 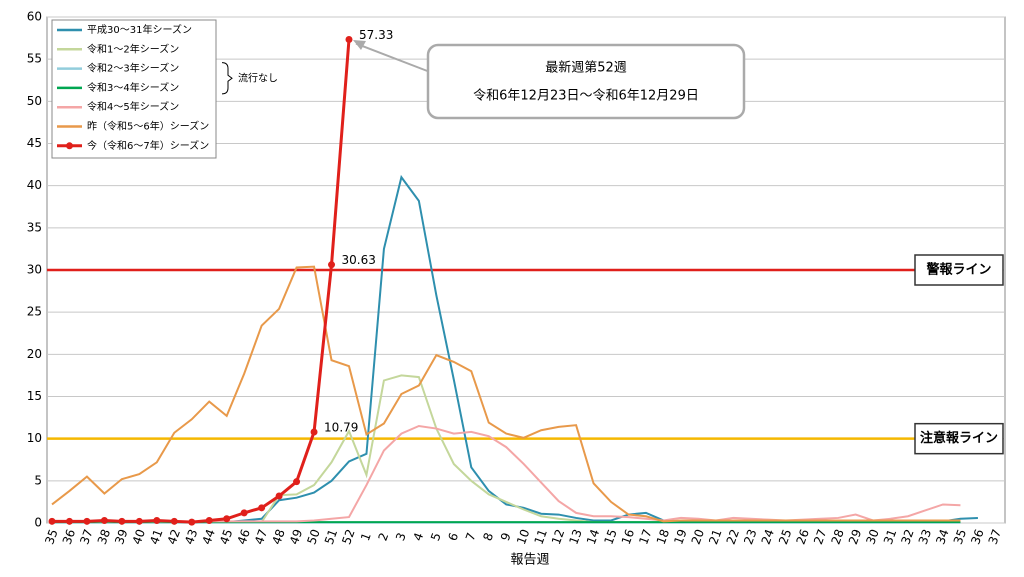 I want to click on legend-label: 今（令和6～7年）シーズン, so click(x=148, y=145).